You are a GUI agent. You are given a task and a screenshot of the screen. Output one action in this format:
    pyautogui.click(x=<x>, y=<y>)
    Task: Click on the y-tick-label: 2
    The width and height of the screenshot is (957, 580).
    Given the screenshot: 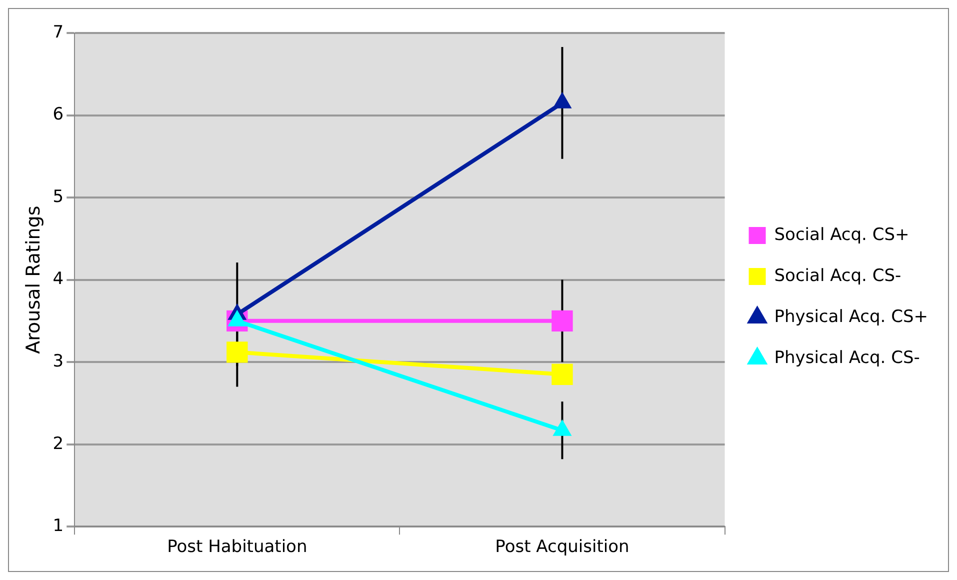 What is the action you would take?
    pyautogui.click(x=58, y=444)
    